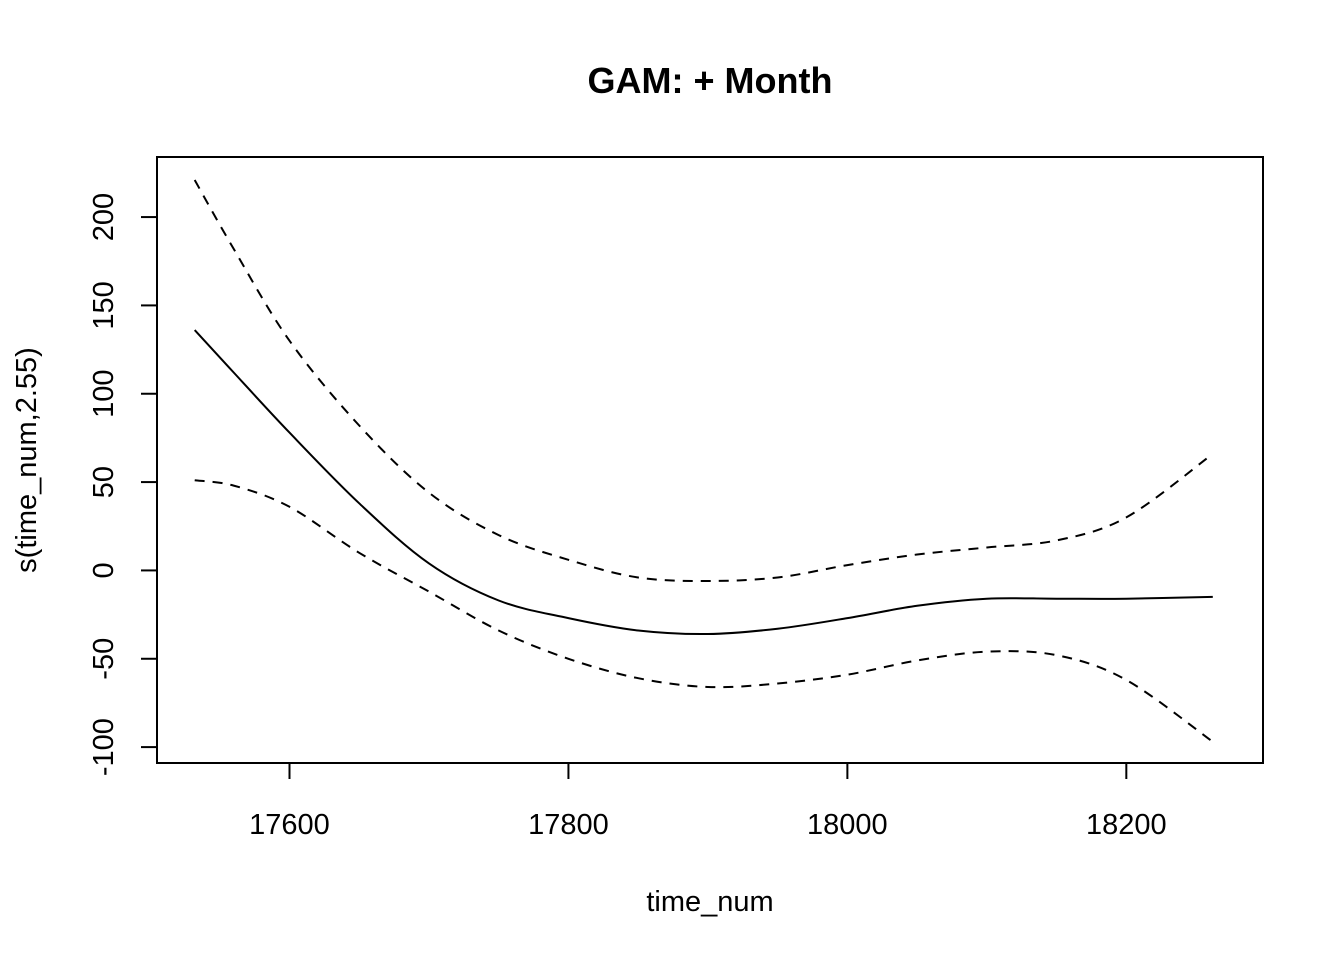 Image resolution: width=1344 pixels, height=960 pixels. What do you see at coordinates (104, 482) in the screenshot?
I see `y-tick-label: 50` at bounding box center [104, 482].